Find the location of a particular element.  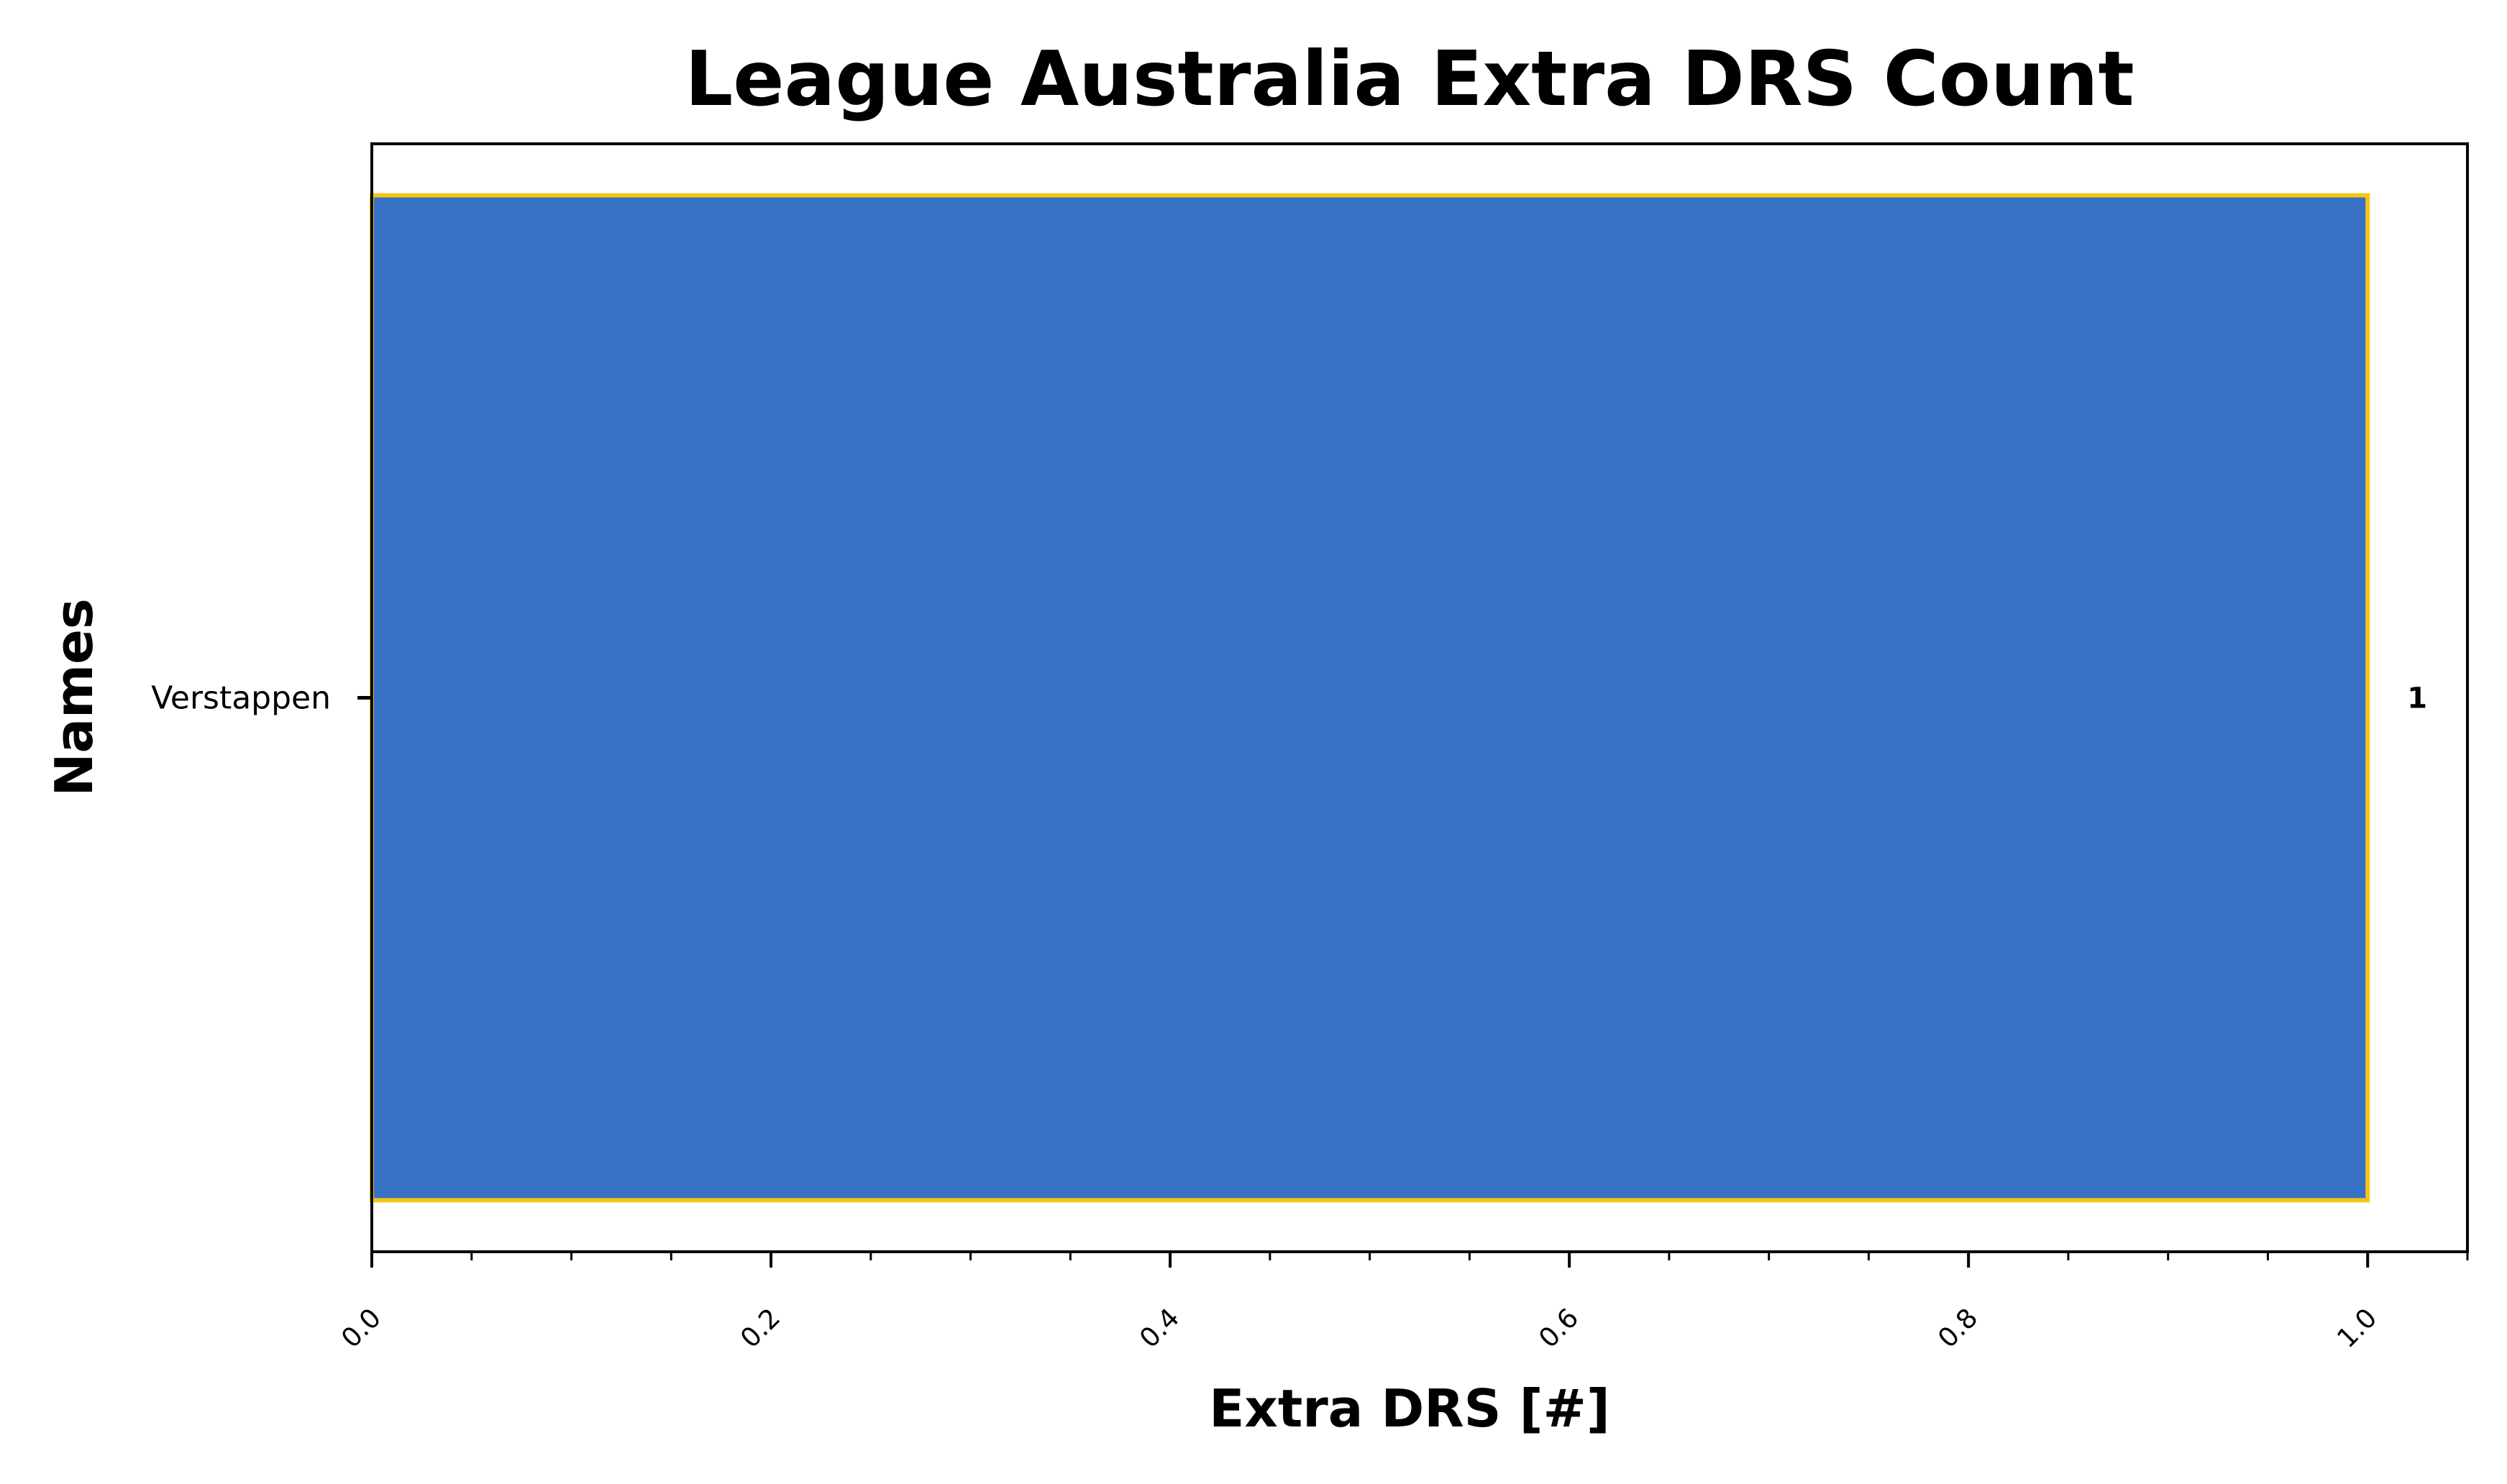

y-tick-label: Verstappen is located at coordinates (241, 698).